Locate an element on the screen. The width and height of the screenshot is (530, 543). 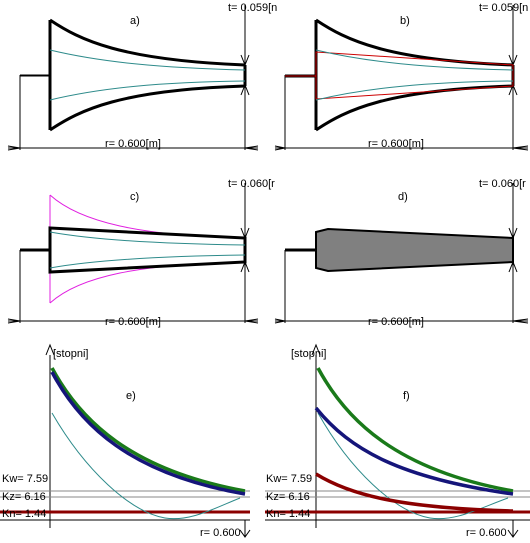
plot-f-kz-label: Kz= 6.16 is located at coordinates (288, 497).